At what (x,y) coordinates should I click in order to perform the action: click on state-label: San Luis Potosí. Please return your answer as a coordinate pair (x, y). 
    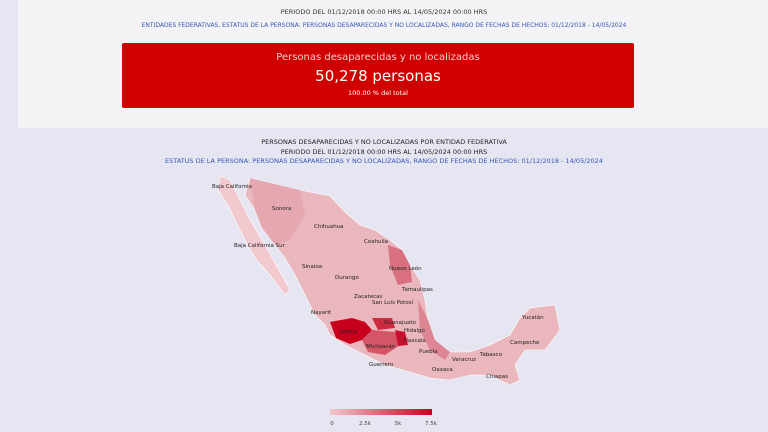
    Looking at the image, I should click on (393, 302).